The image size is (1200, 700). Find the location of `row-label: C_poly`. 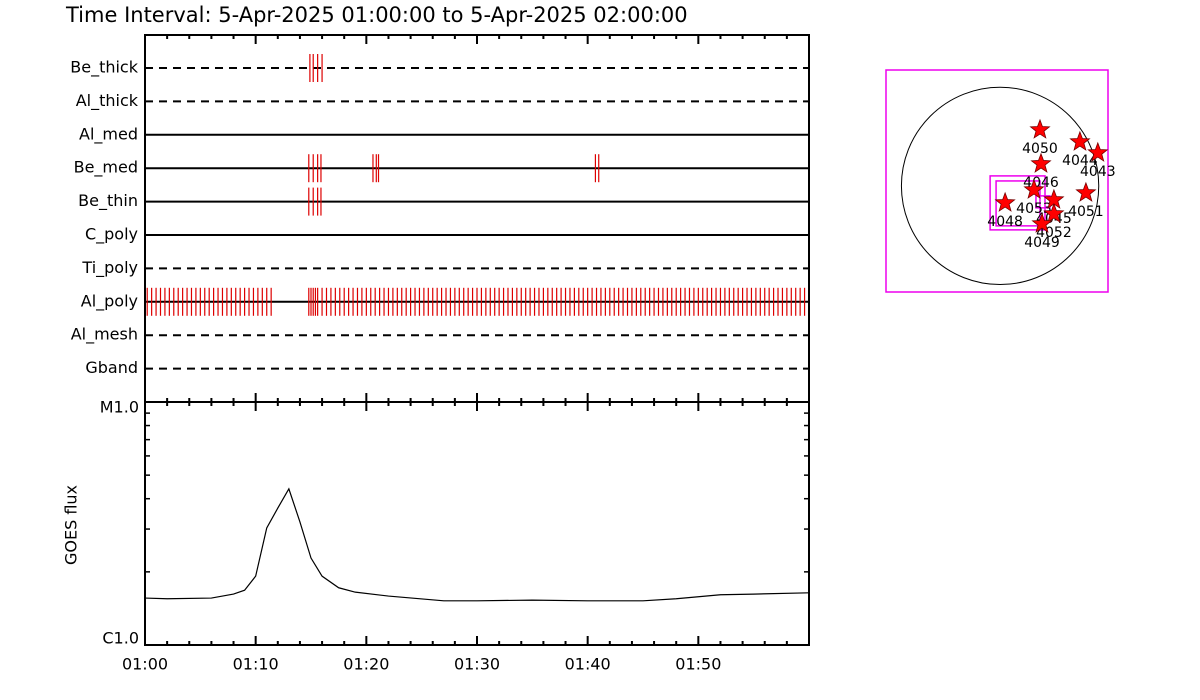

row-label: C_poly is located at coordinates (111, 235).